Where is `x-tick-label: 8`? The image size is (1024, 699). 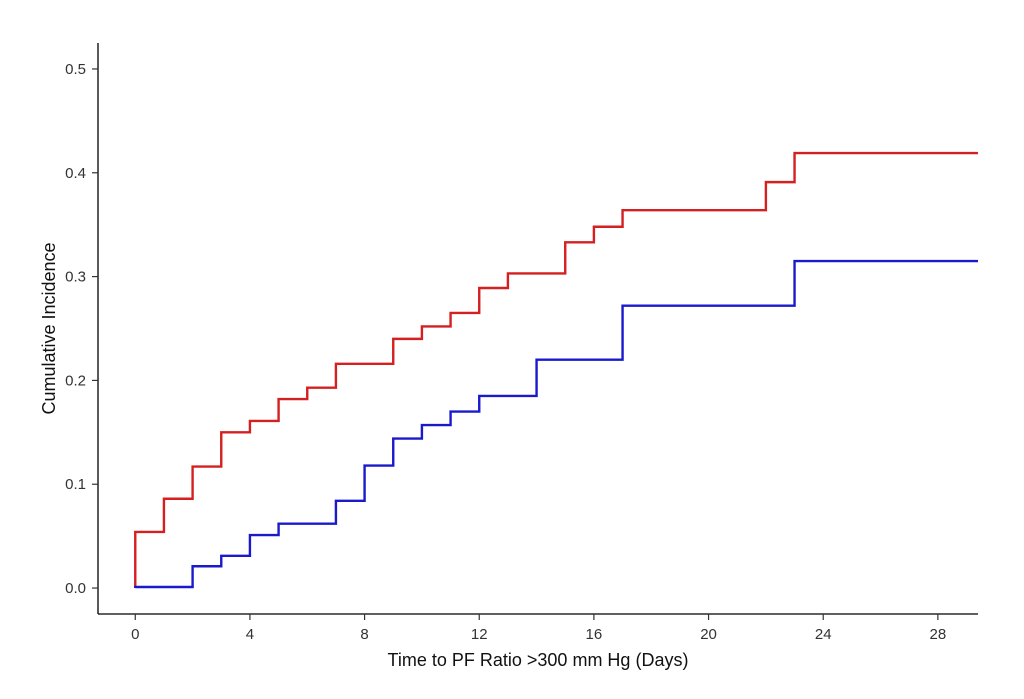
x-tick-label: 8 is located at coordinates (364, 634).